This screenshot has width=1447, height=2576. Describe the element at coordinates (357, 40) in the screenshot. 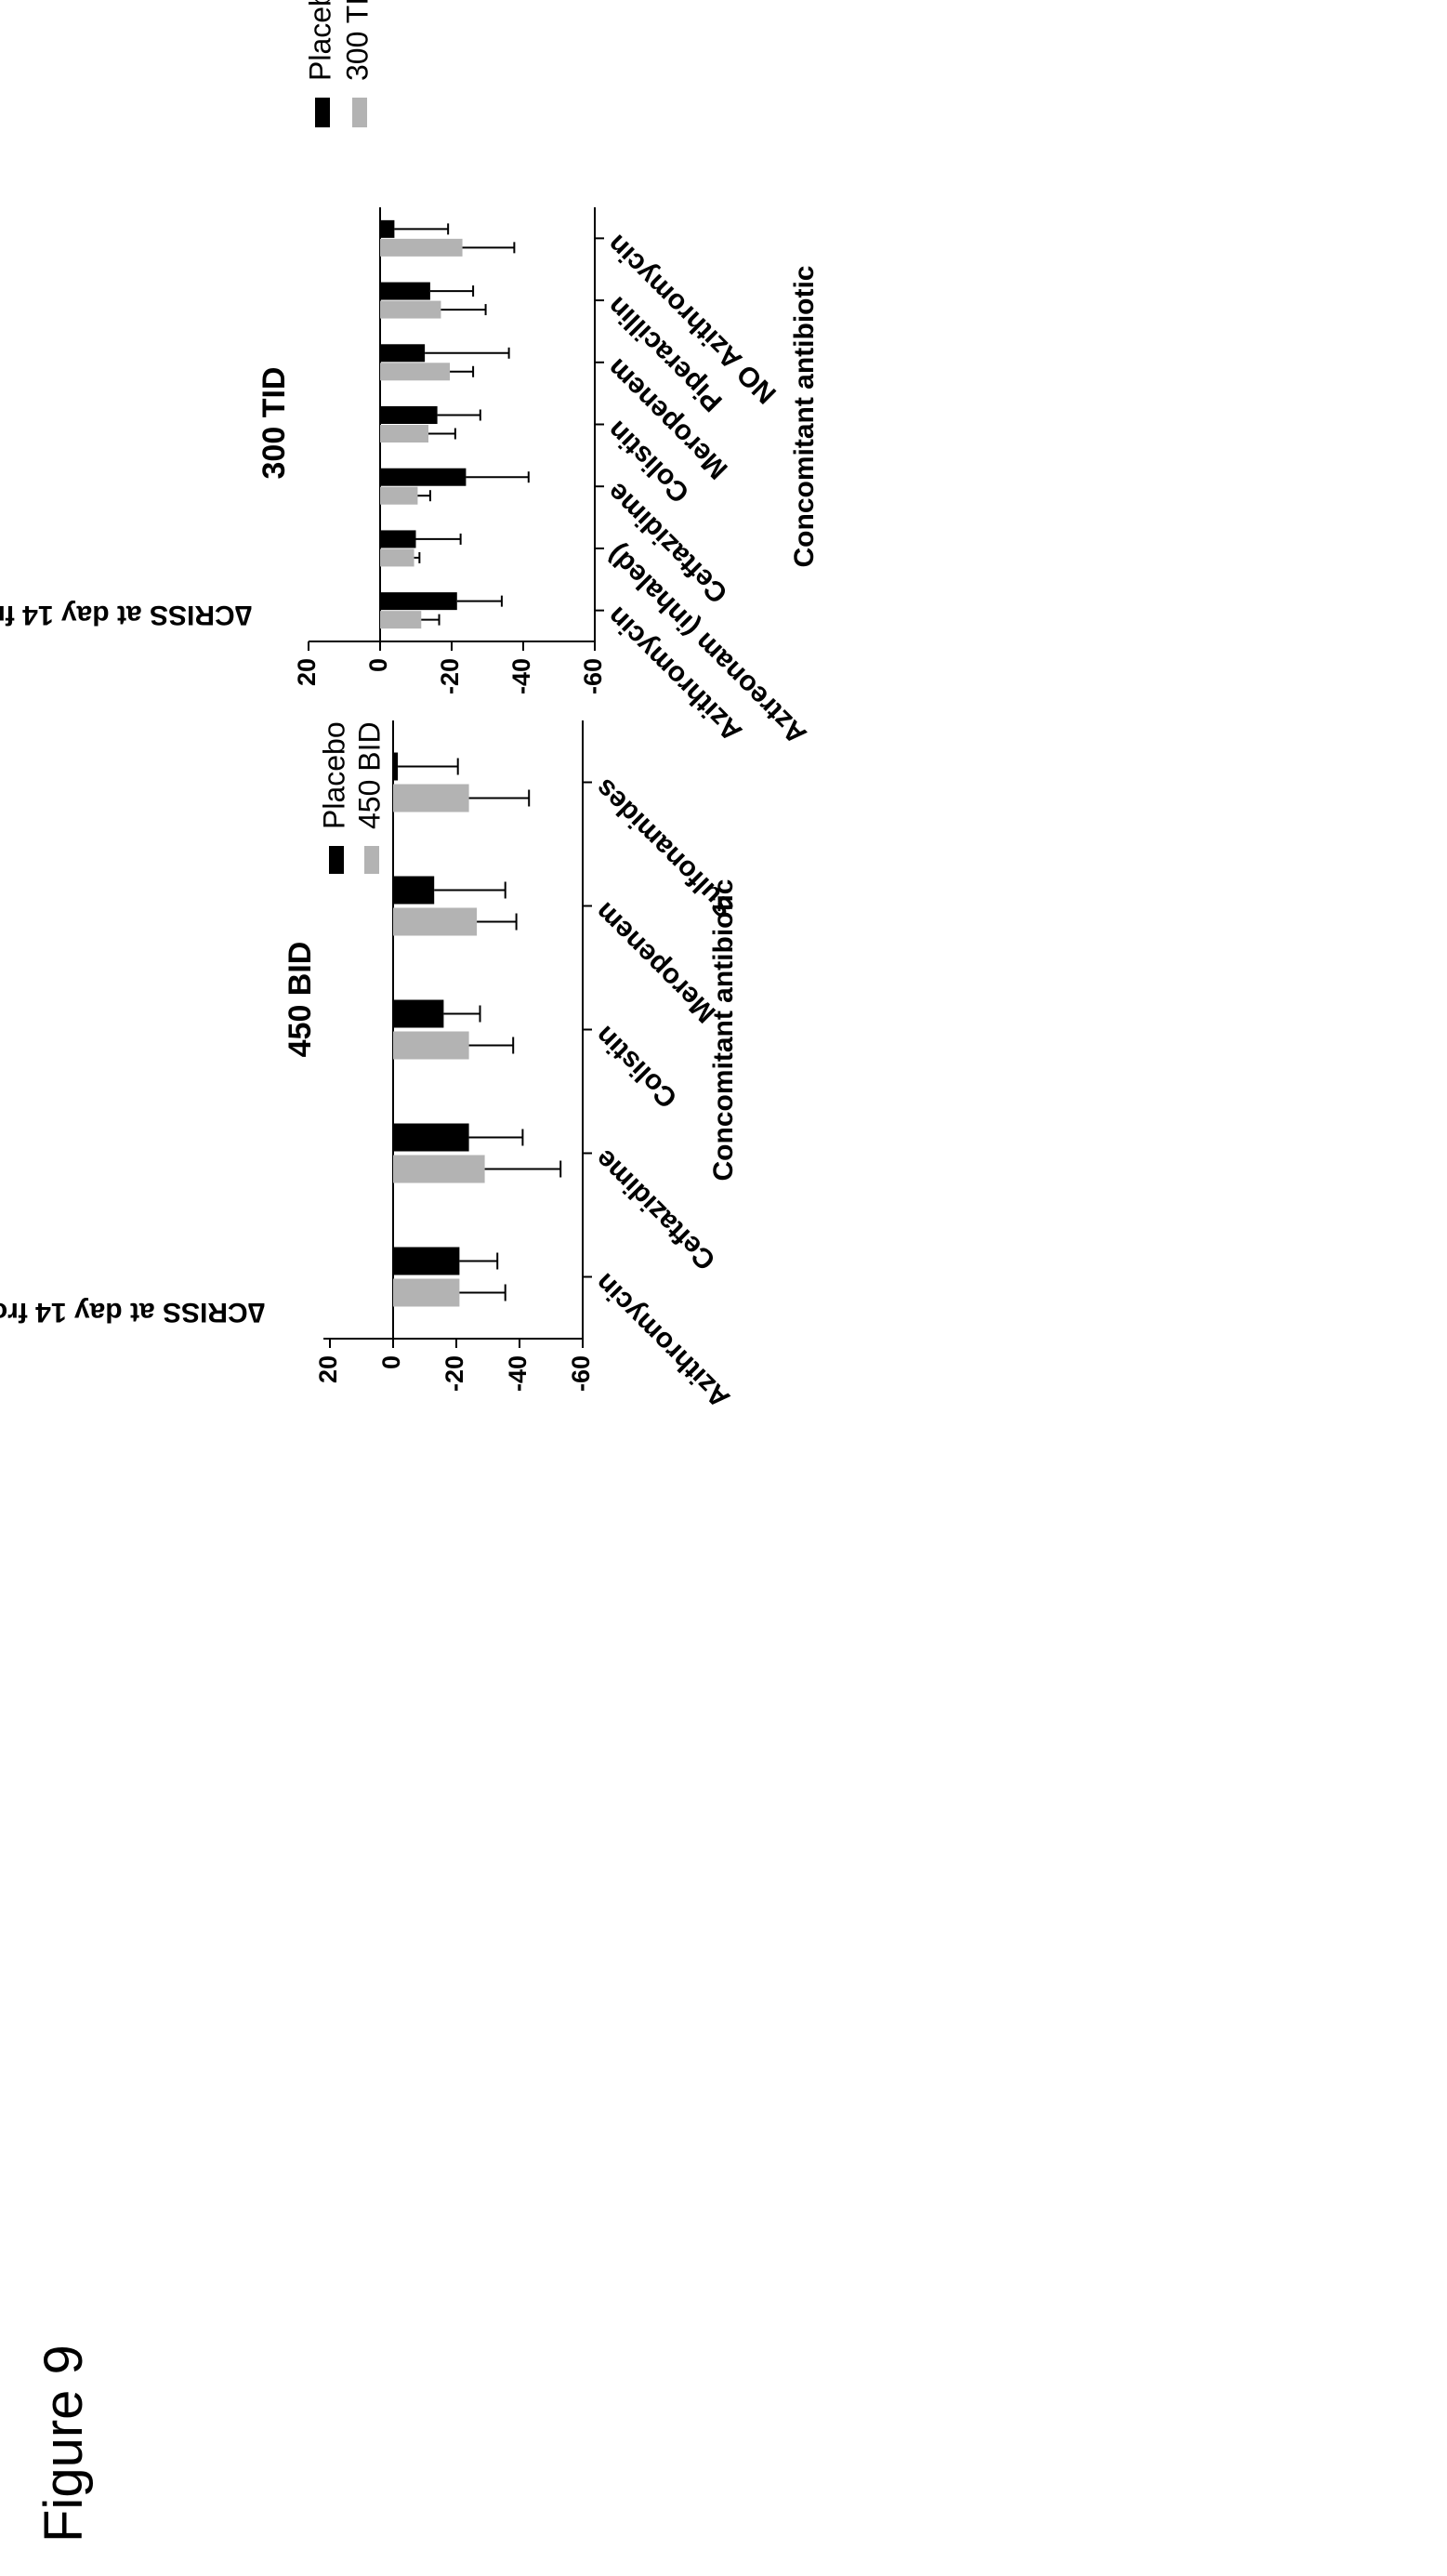

I see `legend-label: 300 TID` at that location.